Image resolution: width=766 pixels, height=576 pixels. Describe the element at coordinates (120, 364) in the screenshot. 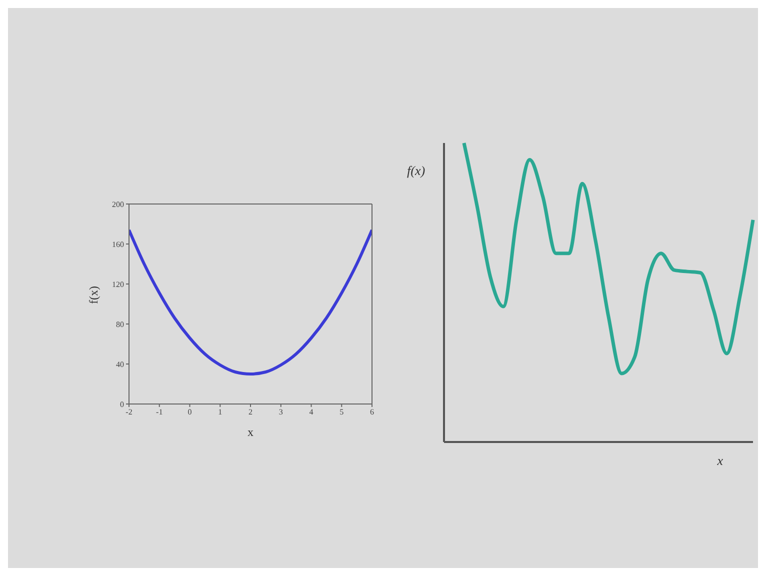

I see `y-tick-label: 40` at that location.